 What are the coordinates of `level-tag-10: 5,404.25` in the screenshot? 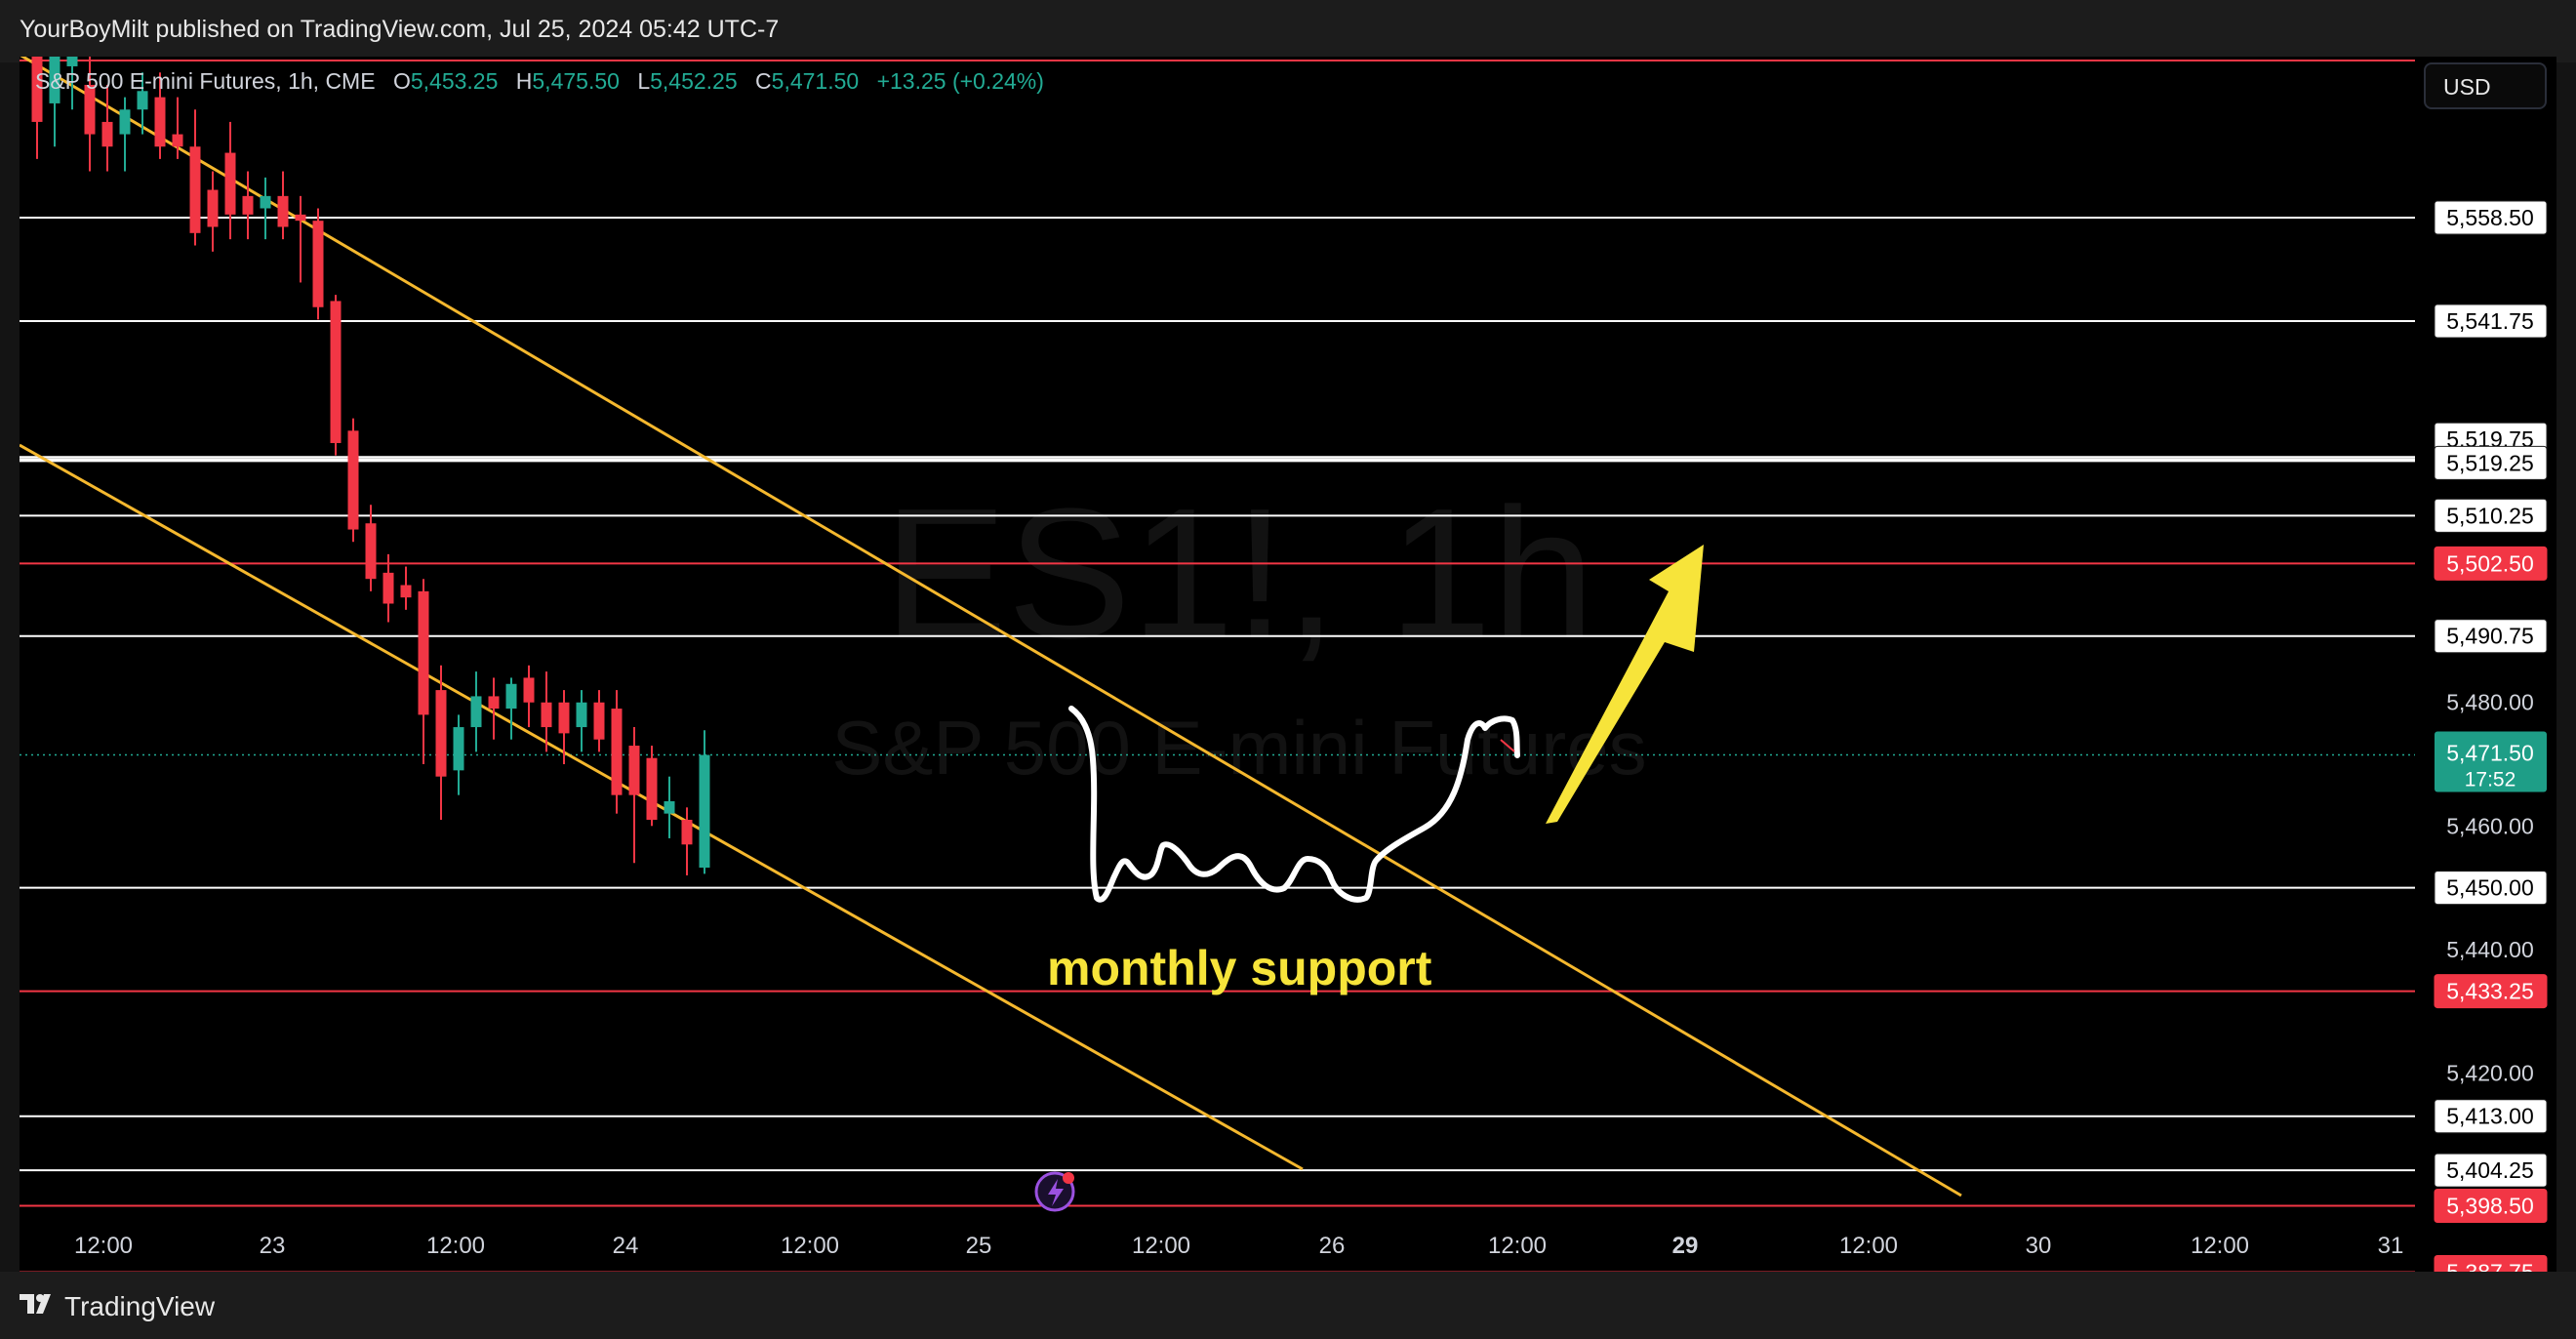 It's located at (2491, 1170).